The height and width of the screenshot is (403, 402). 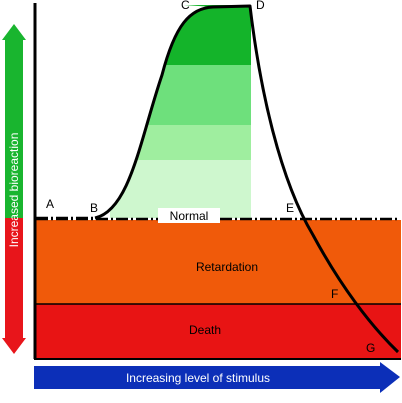 I want to click on peak-band-light, so click(x=190, y=142).